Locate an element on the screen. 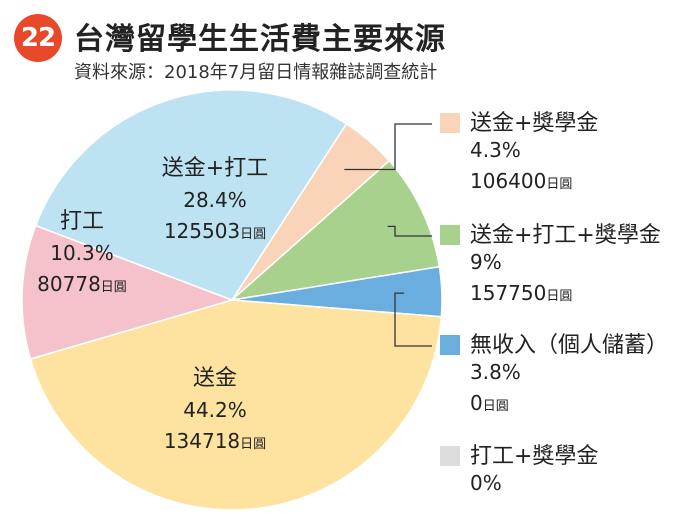 The height and width of the screenshot is (521, 700). slice-label-amount: 134718日圓 is located at coordinates (215, 441).